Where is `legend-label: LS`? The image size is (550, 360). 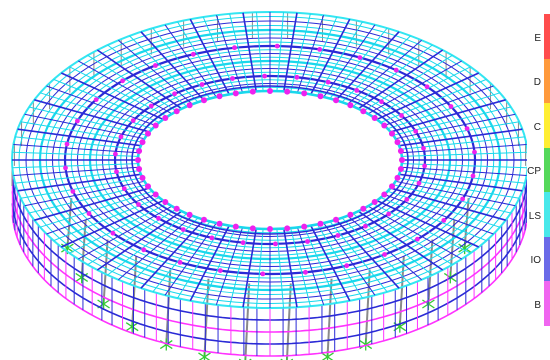 legend-label: LS is located at coordinates (534, 216).